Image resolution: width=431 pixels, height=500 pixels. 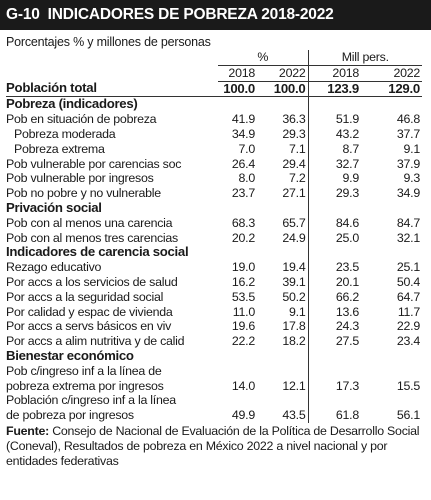 I want to click on cell-value: 27.5, so click(x=334, y=341).